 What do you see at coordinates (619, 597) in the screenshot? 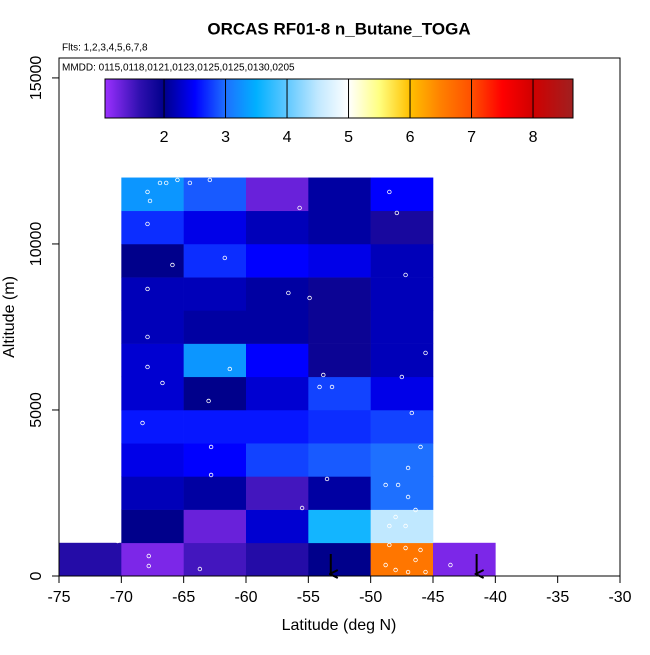
I see `x-tick-label: -30` at bounding box center [619, 597].